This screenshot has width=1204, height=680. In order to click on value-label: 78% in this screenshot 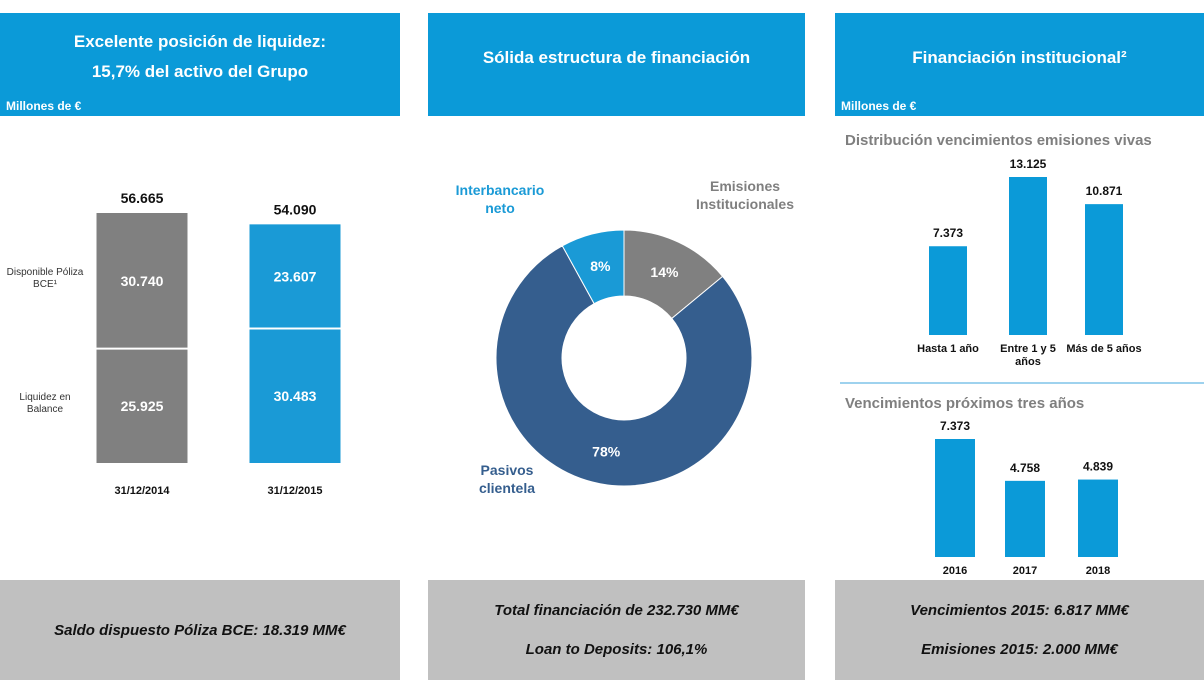, I will do `click(606, 451)`.